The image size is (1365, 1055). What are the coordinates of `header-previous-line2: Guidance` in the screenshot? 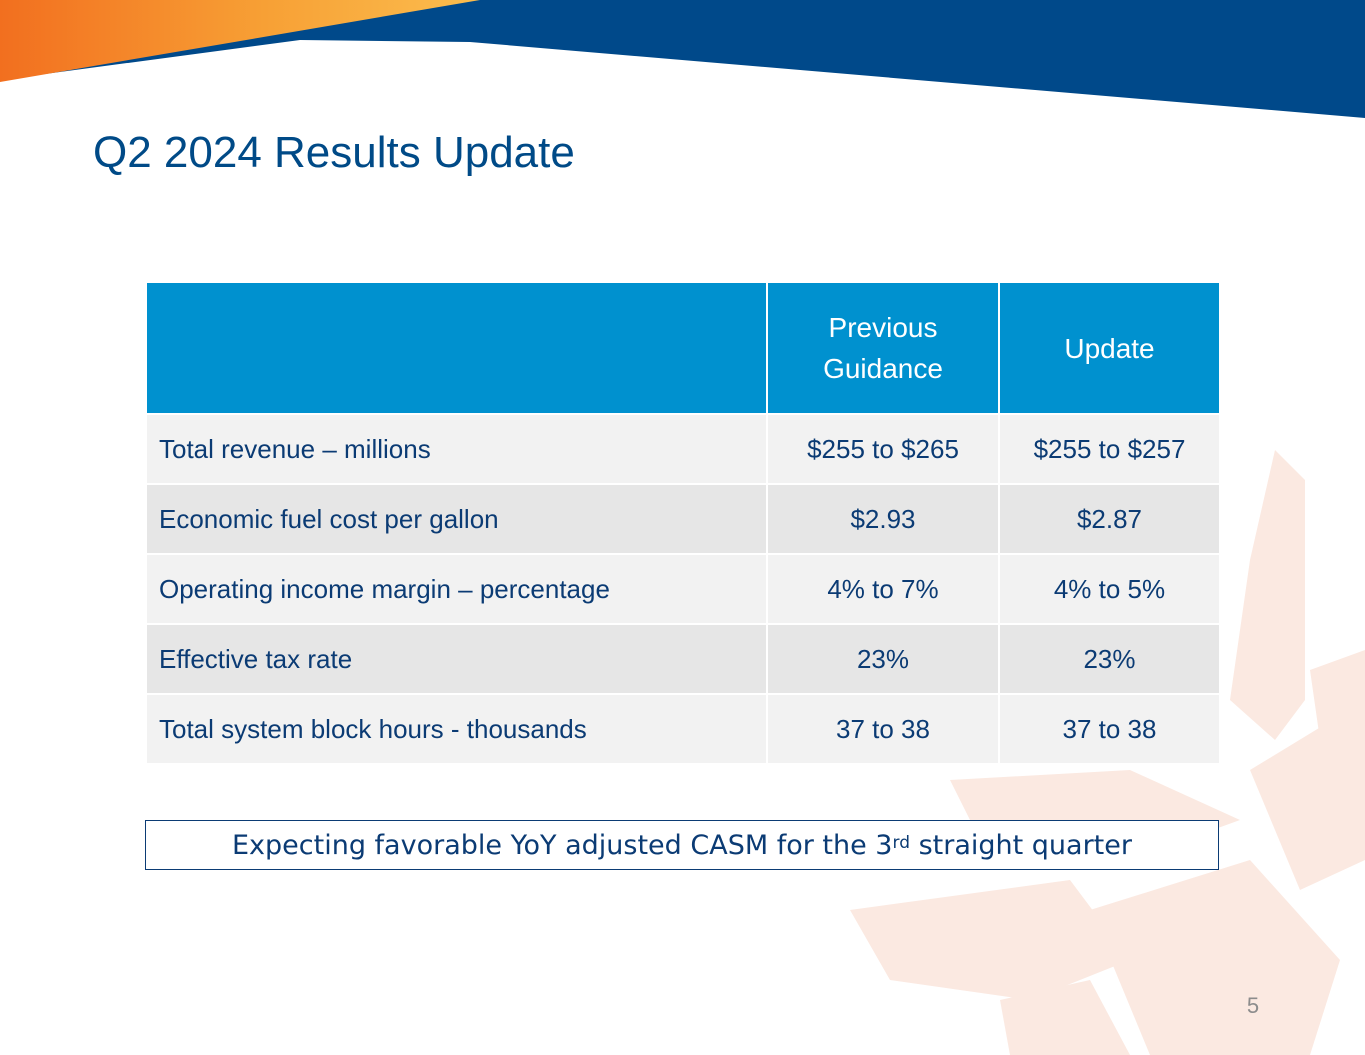 It's located at (883, 368).